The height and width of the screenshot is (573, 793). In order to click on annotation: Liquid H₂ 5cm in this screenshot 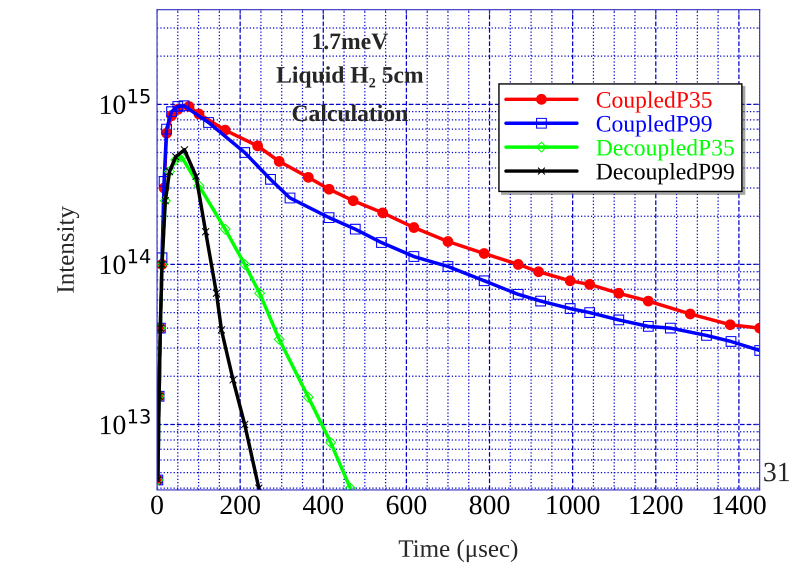, I will do `click(350, 77)`.